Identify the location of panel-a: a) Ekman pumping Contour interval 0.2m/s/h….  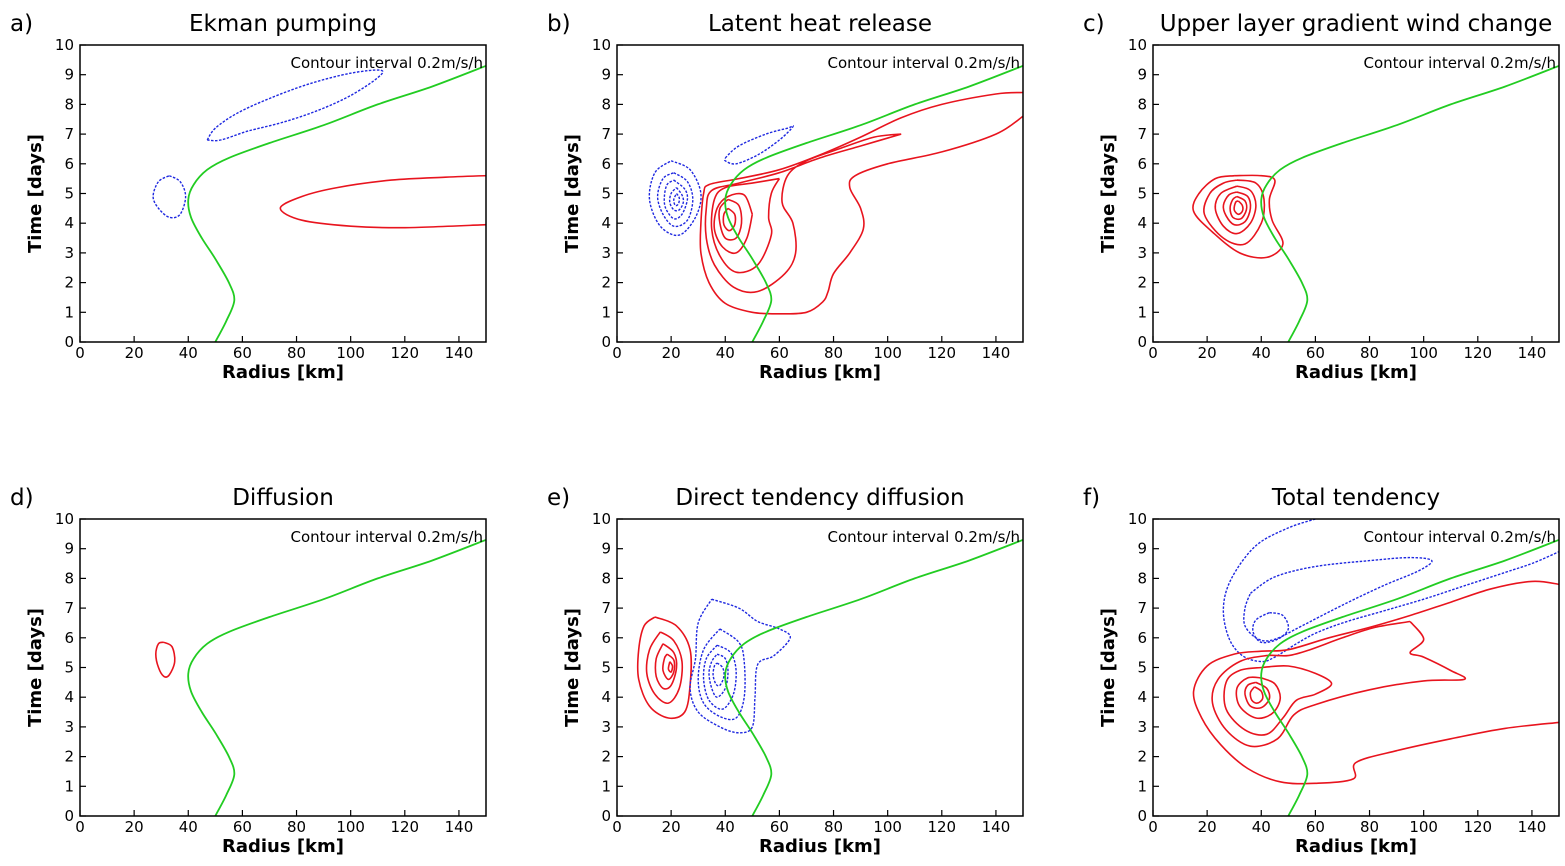
(248, 197).